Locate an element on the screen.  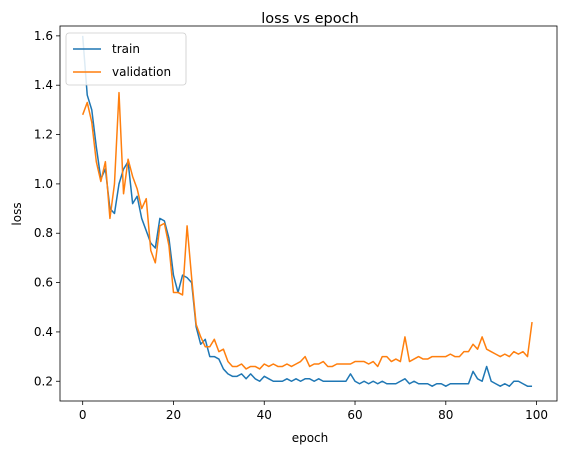
y-tick-label: 1.2 is located at coordinates (43, 135).